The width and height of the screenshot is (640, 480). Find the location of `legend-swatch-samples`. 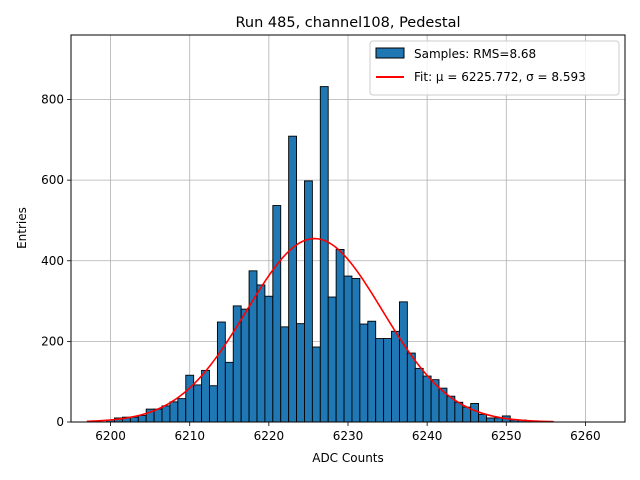

legend-swatch-samples is located at coordinates (390, 53).